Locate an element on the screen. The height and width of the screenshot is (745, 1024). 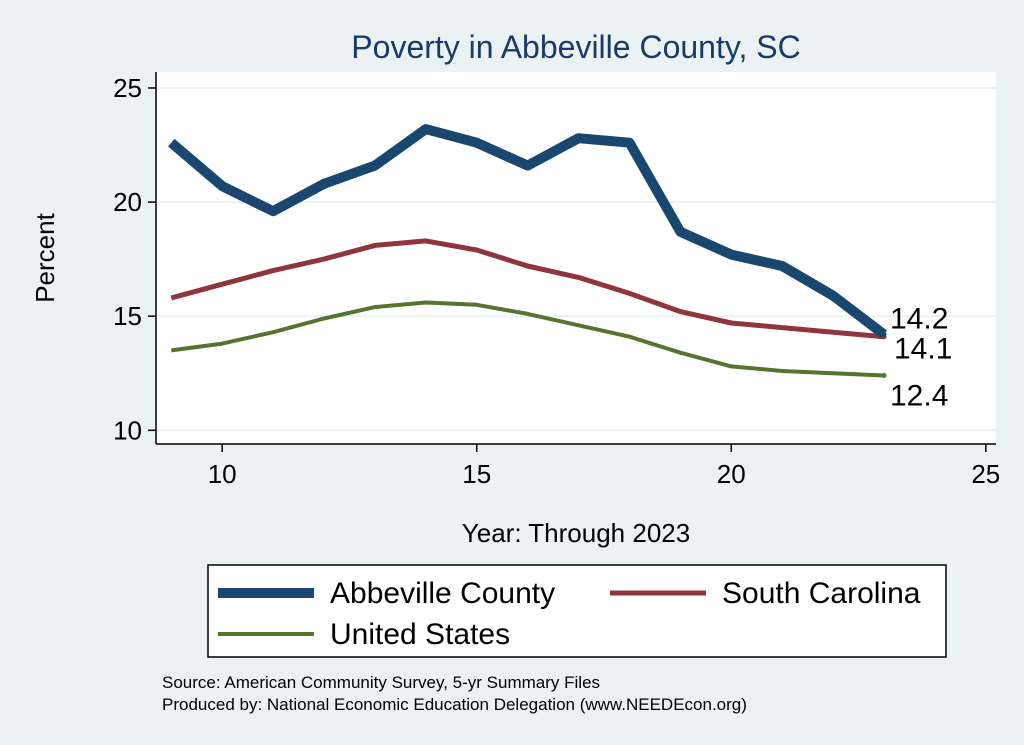
x-tick-label: 25 is located at coordinates (985, 474).